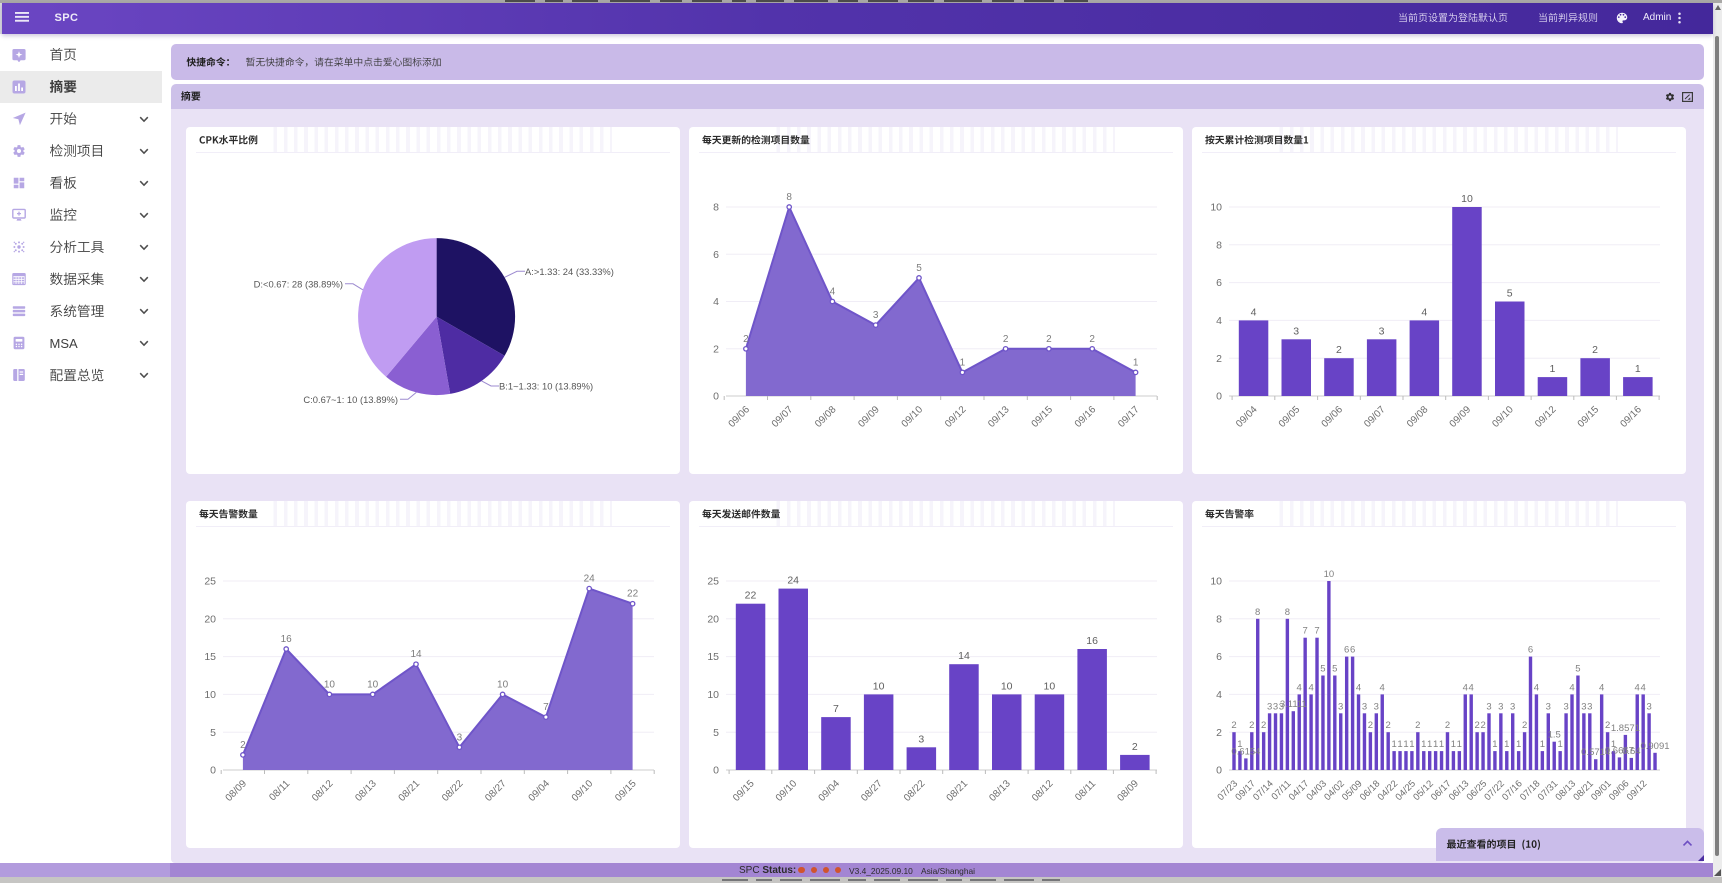 This screenshot has width=1722, height=883. I want to click on svg-text: 08/21, so click(958, 791).